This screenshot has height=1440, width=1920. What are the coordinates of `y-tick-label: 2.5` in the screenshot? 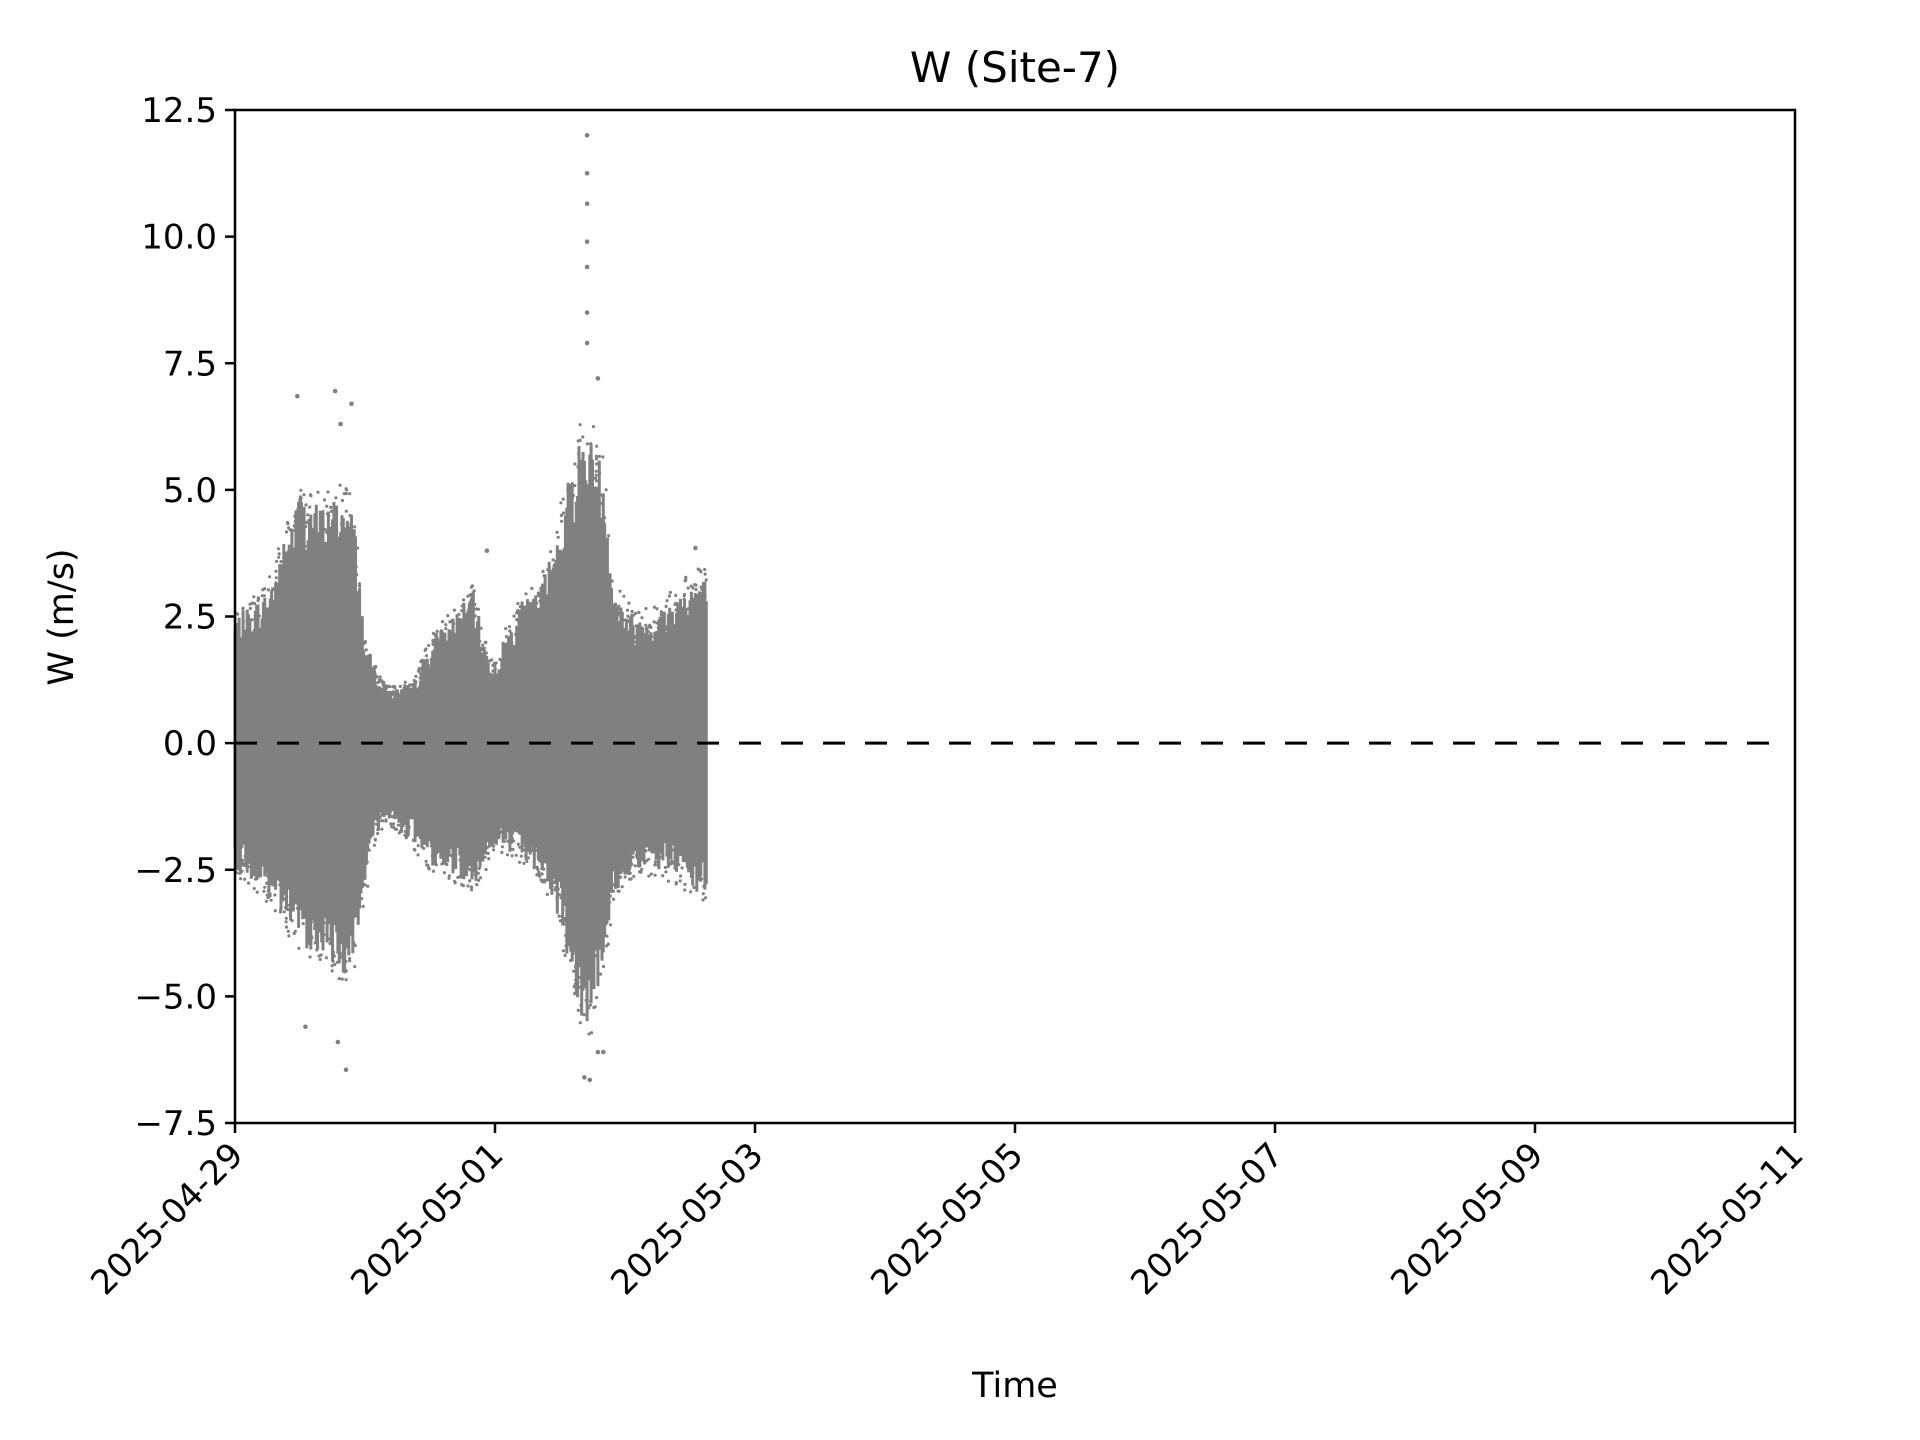 It's located at (190, 618).